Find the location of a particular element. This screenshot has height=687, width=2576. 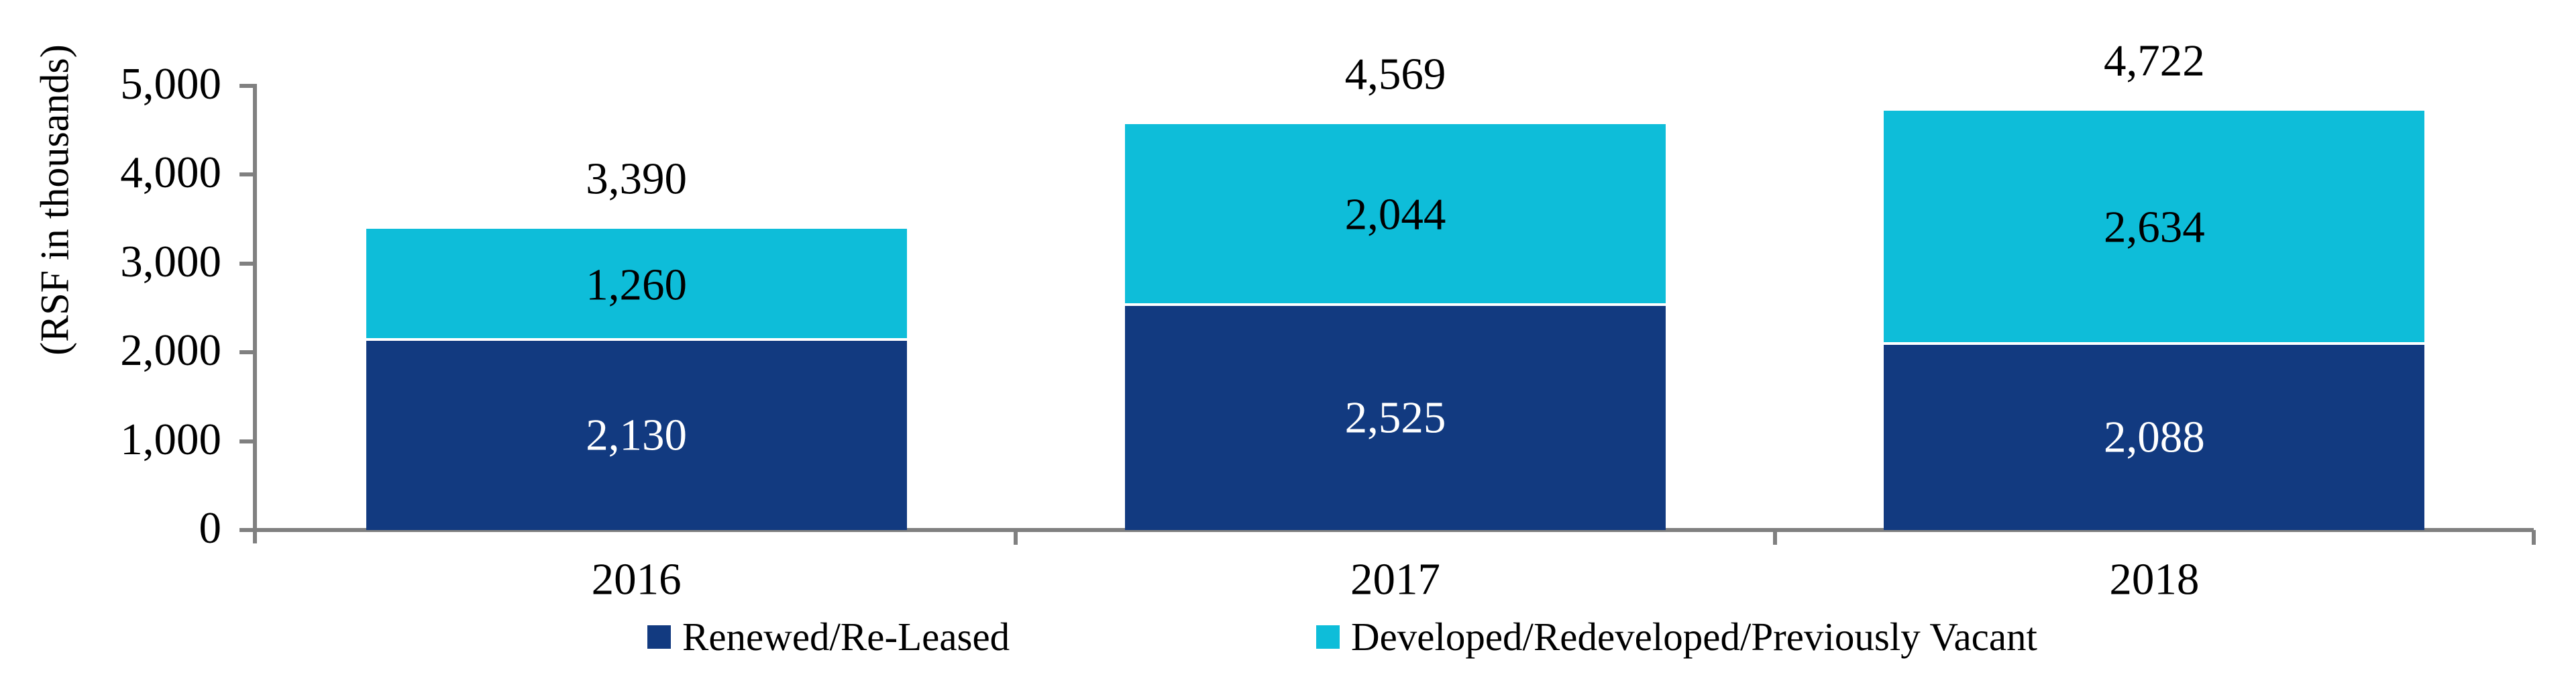

bar-value-label-renewed: 2,130 is located at coordinates (637, 435).